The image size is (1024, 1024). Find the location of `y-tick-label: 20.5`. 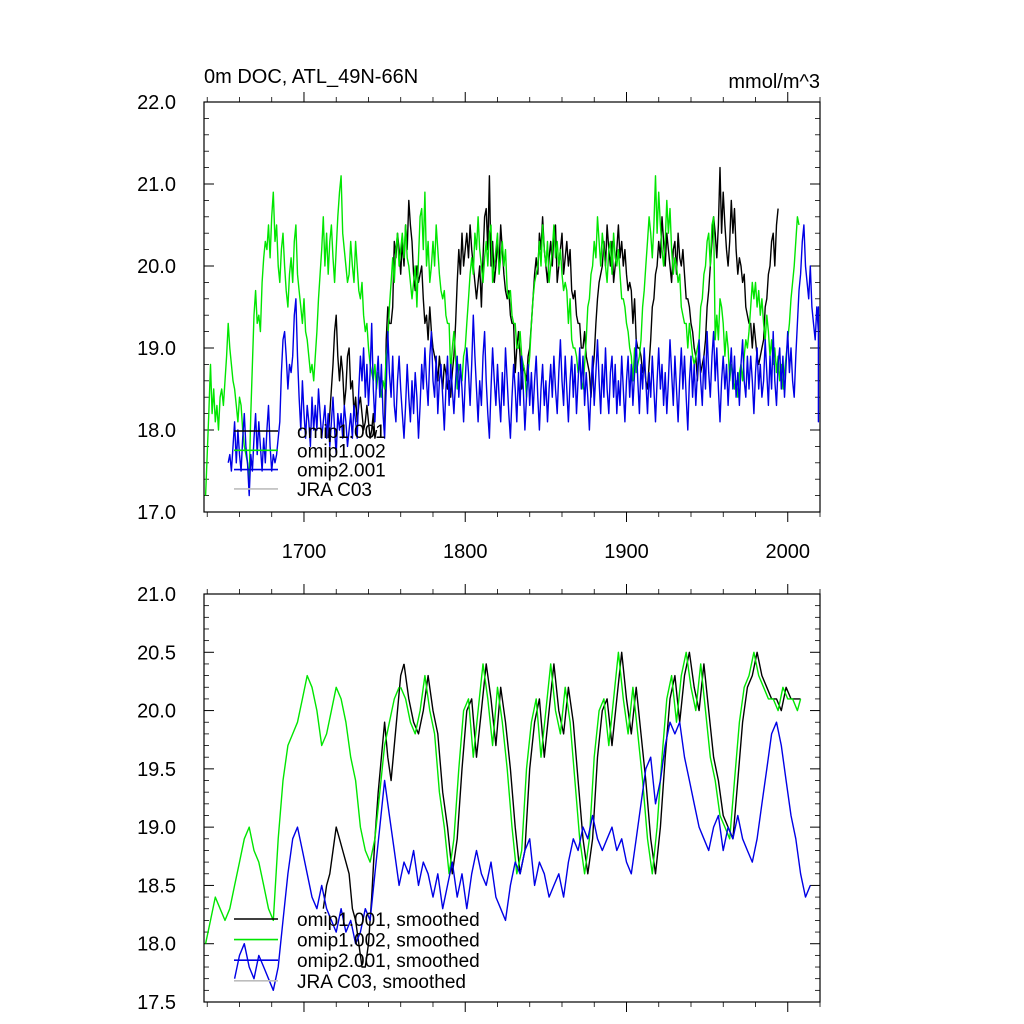

y-tick-label: 20.5 is located at coordinates (156, 653).